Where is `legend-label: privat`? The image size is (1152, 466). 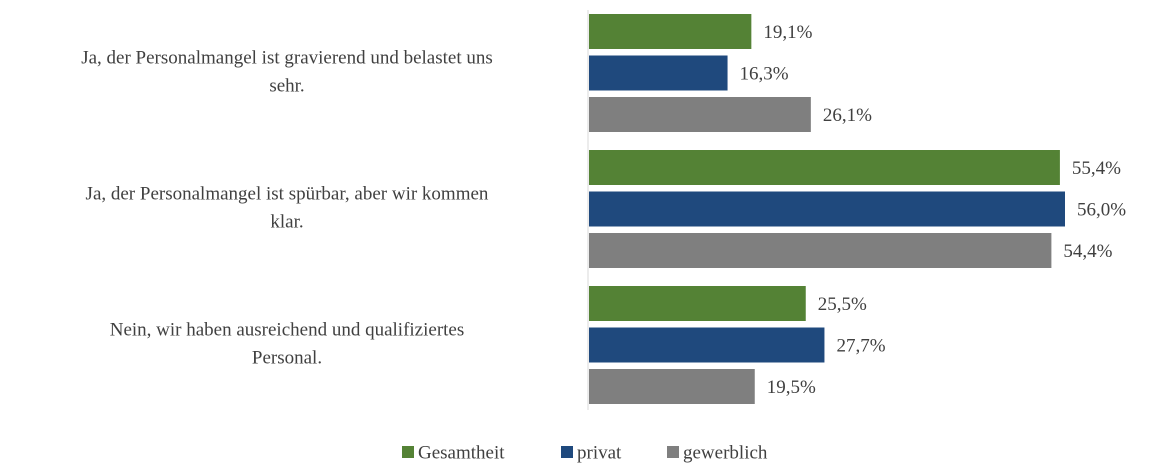 legend-label: privat is located at coordinates (599, 452).